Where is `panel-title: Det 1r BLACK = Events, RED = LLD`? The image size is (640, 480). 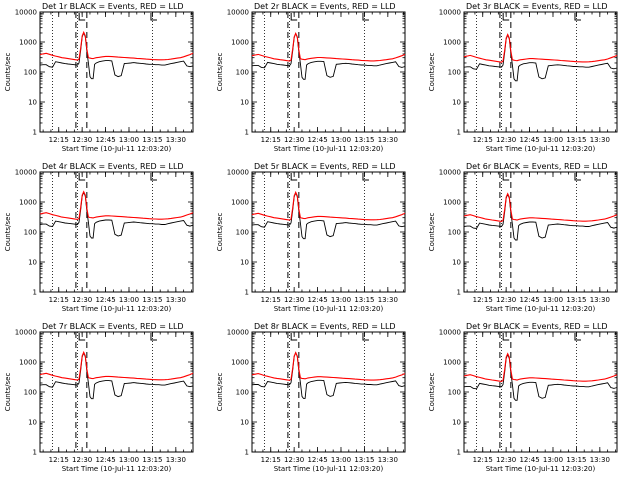 panel-title: Det 1r BLACK = Events, RED = LLD is located at coordinates (113, 6).